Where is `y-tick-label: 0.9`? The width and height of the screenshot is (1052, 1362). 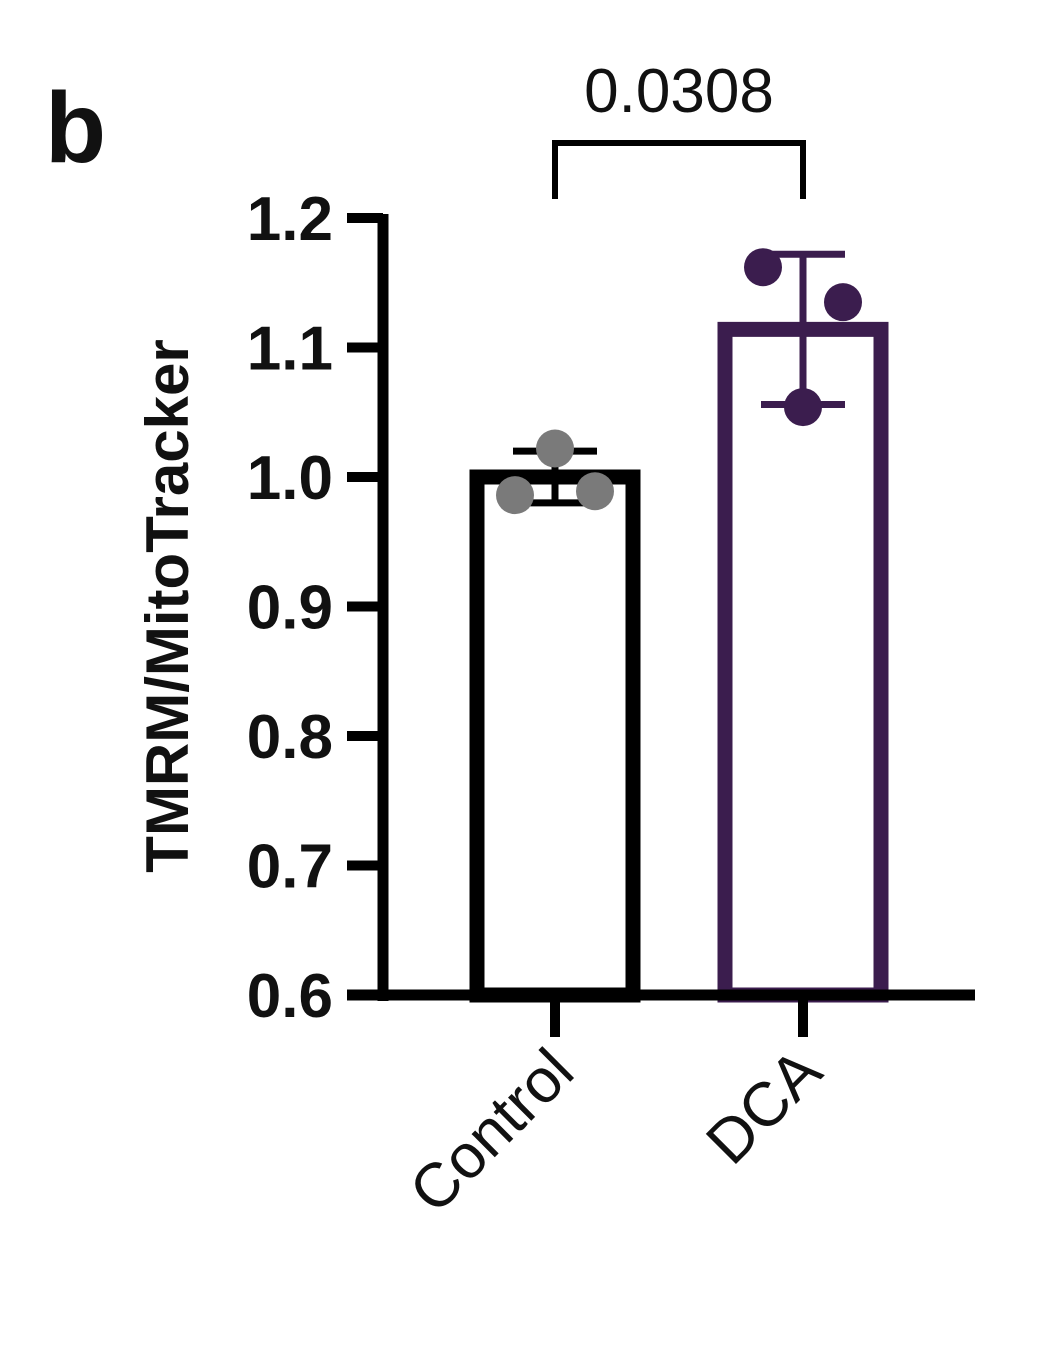 y-tick-label: 0.9 is located at coordinates (290, 608).